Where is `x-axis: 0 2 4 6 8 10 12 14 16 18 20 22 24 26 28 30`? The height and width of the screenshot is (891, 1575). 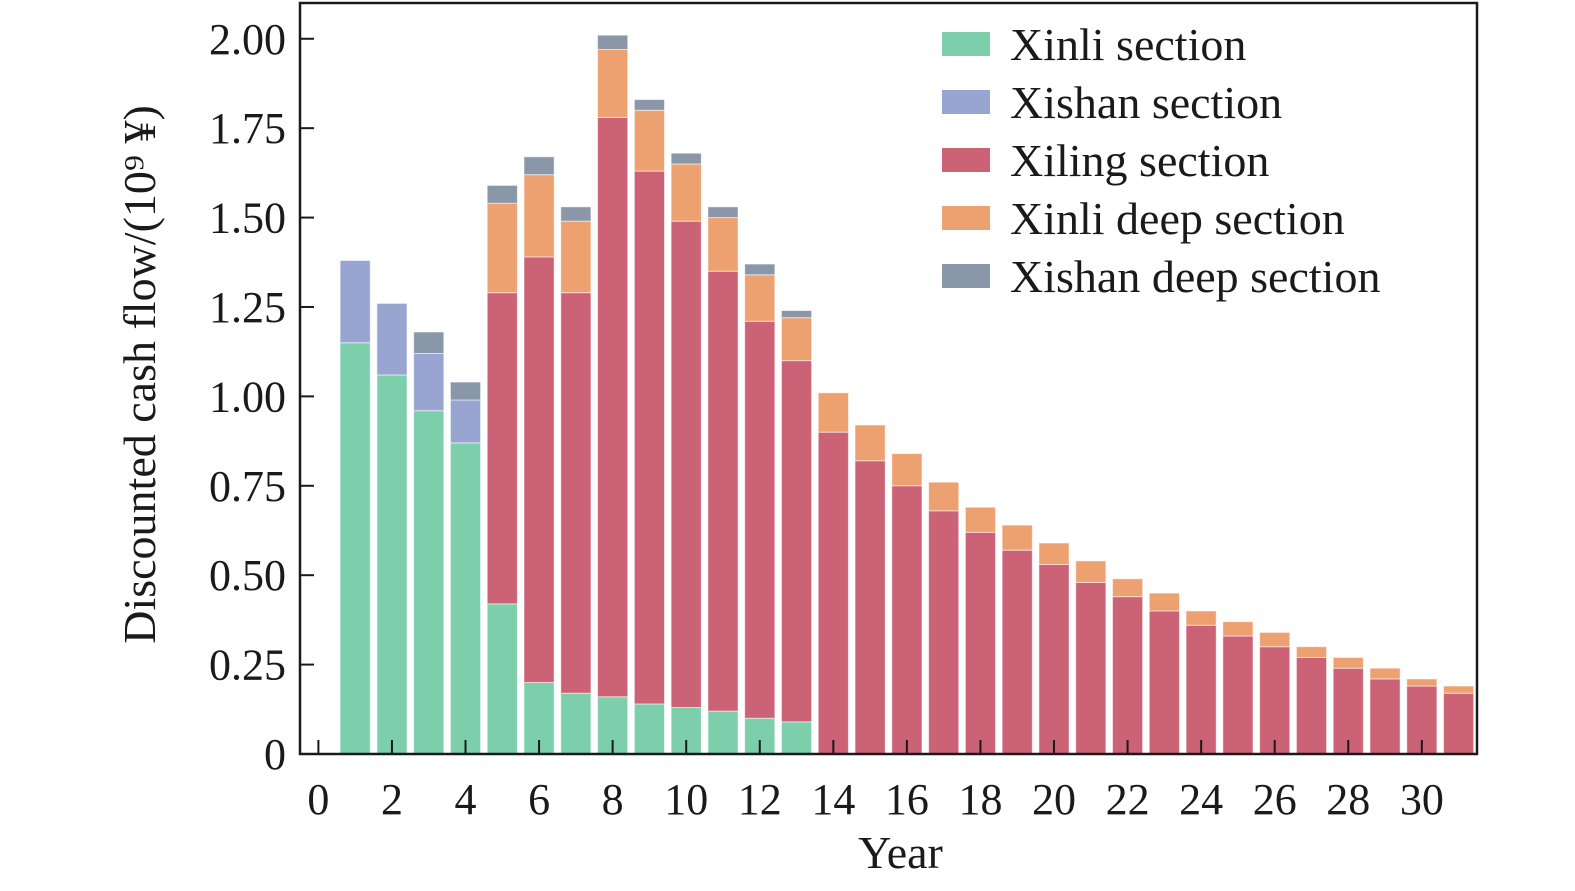
x-axis: 0 2 4 6 8 10 12 14 16 18 20 22 24 26 28 30 is located at coordinates (875, 782).